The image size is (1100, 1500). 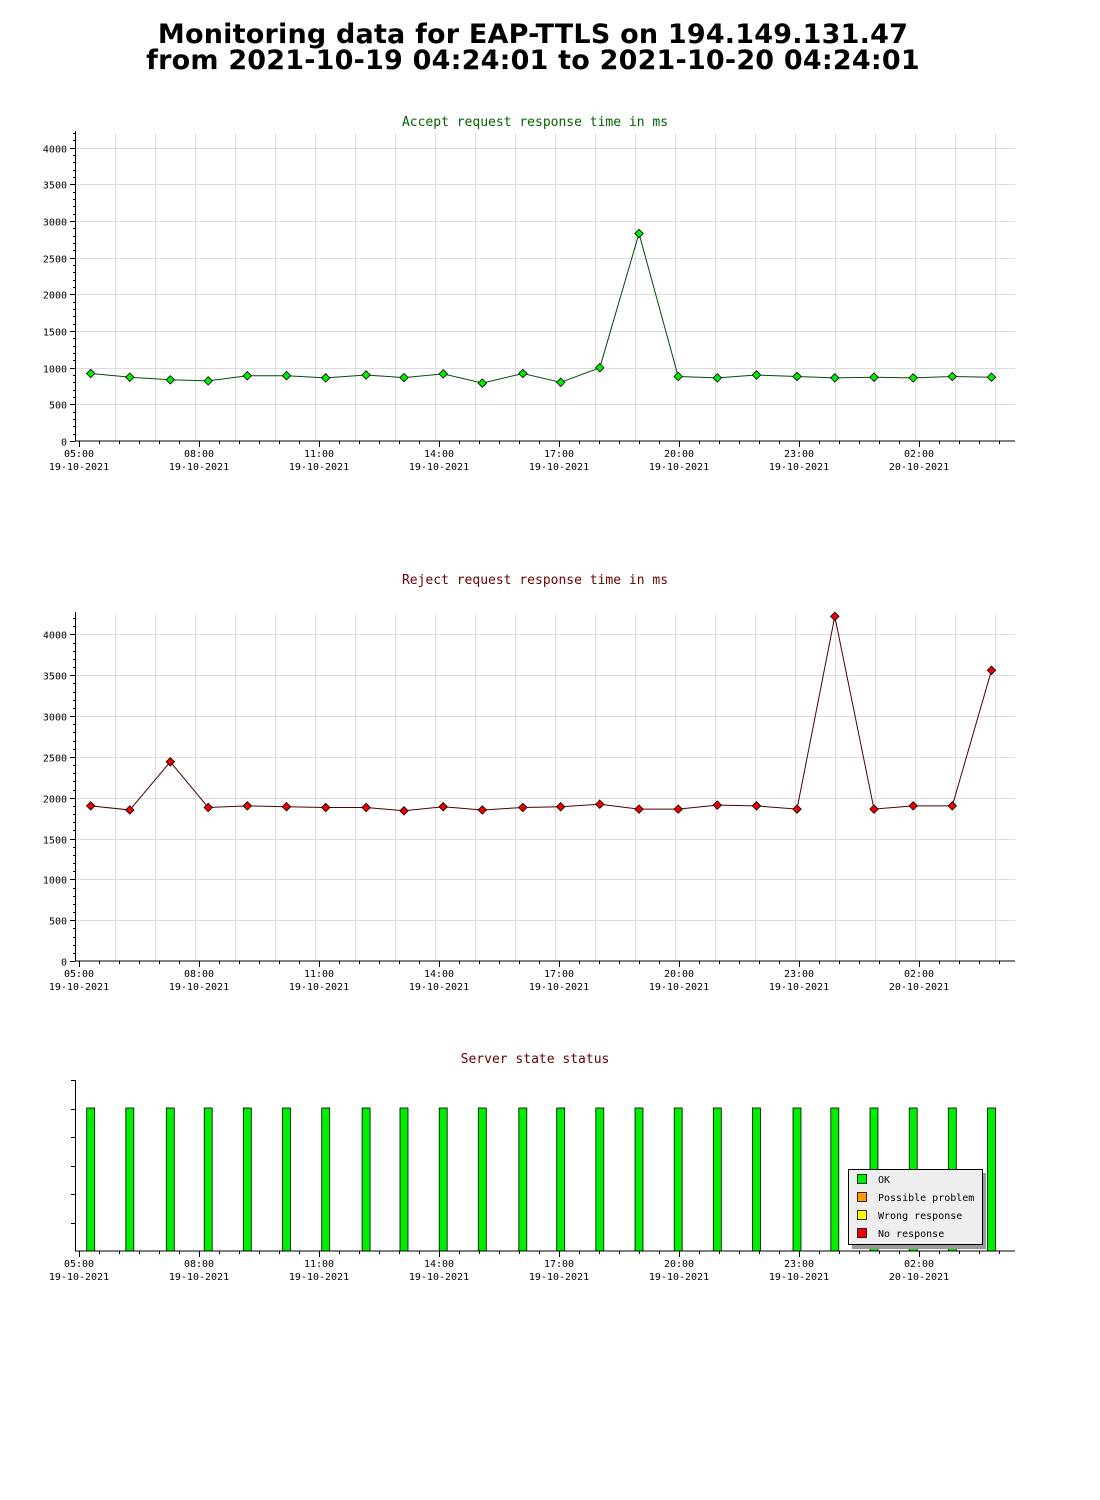 I want to click on x-tick-label-time: 23:00, so click(x=799, y=974).